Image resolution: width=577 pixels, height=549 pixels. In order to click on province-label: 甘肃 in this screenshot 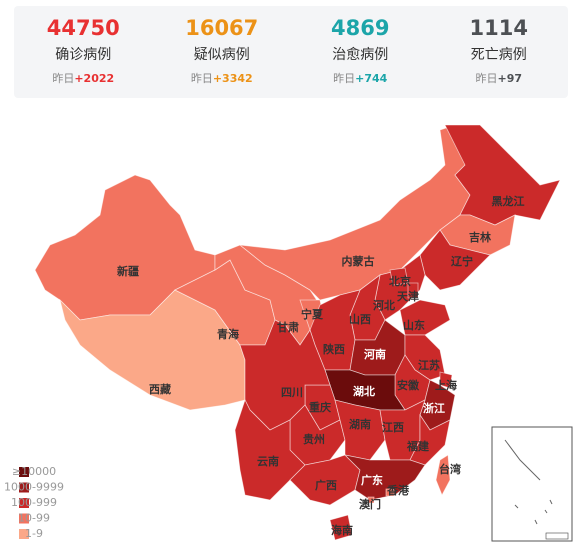, I will do `click(288, 327)`.